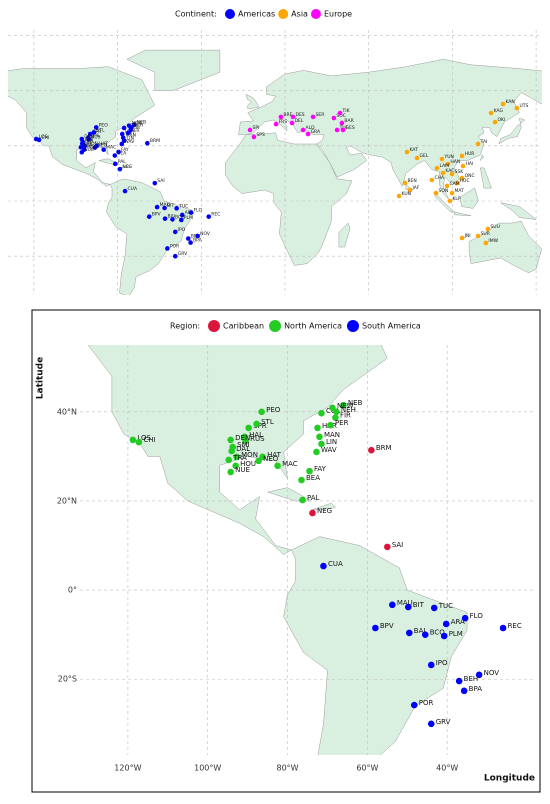 Image resolution: width=550 pixels, height=804 pixels. What do you see at coordinates (287, 768) in the screenshot?
I see `x-tick-label: 80°W` at bounding box center [287, 768].